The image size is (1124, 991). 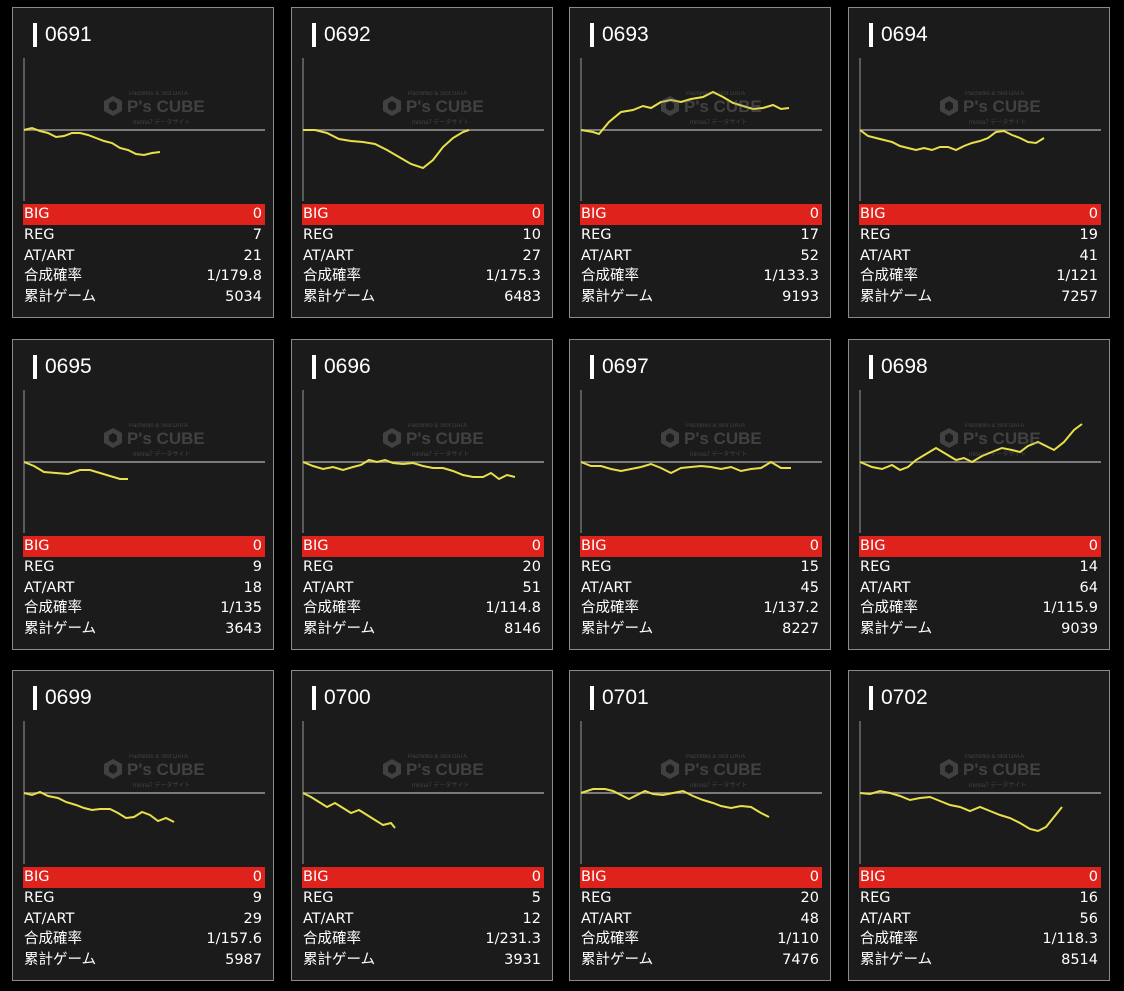 I want to click on games-count: 7257, so click(x=1079, y=297).